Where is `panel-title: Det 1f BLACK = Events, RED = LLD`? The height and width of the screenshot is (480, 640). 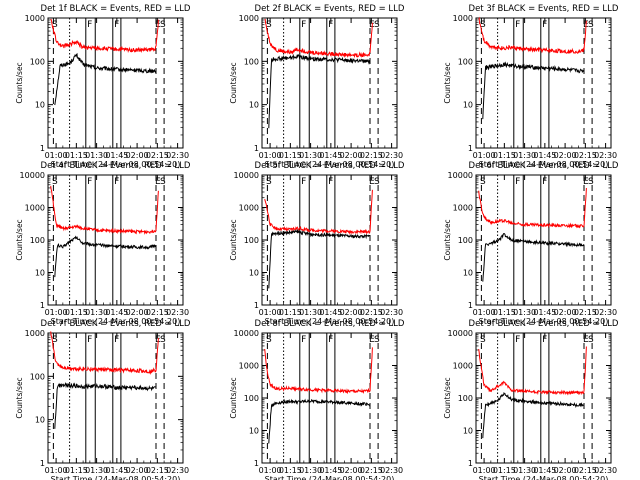
panel-title: Det 1f BLACK = Events, RED = LLD is located at coordinates (116, 9).